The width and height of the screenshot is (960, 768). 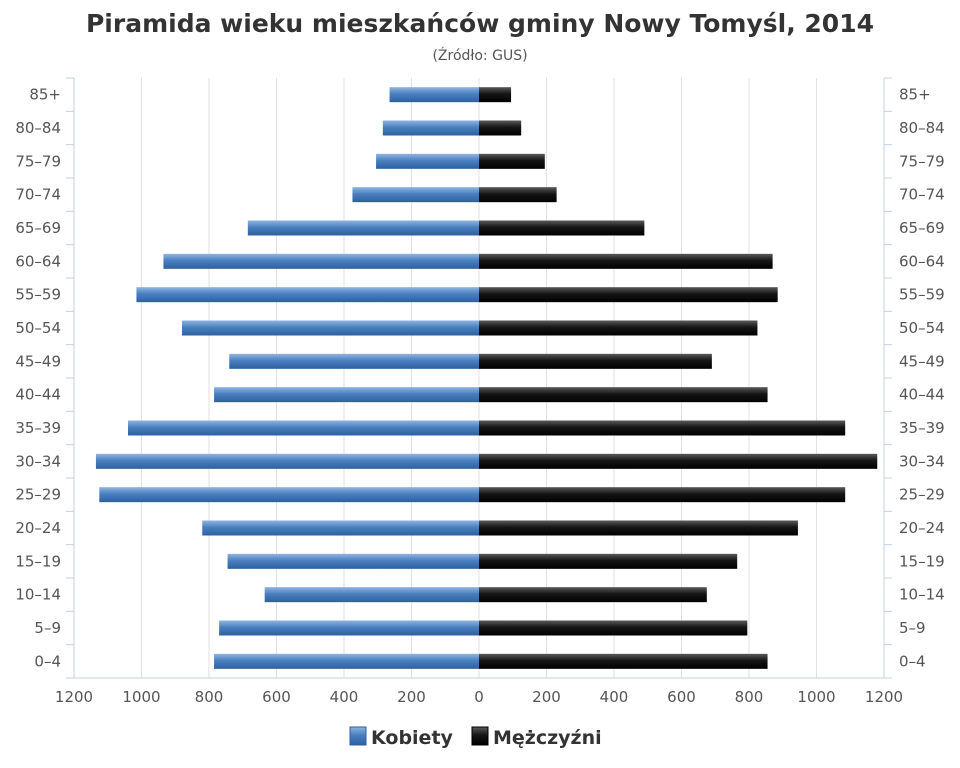 I want to click on legend: Kobiety Mężczyźni, so click(x=475, y=737).